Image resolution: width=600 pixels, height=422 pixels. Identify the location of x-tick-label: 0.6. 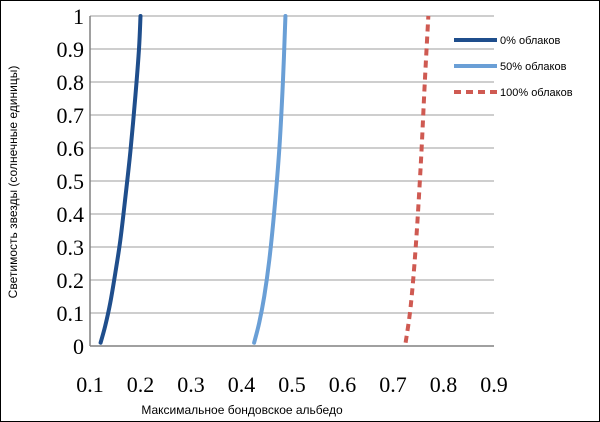
(343, 384).